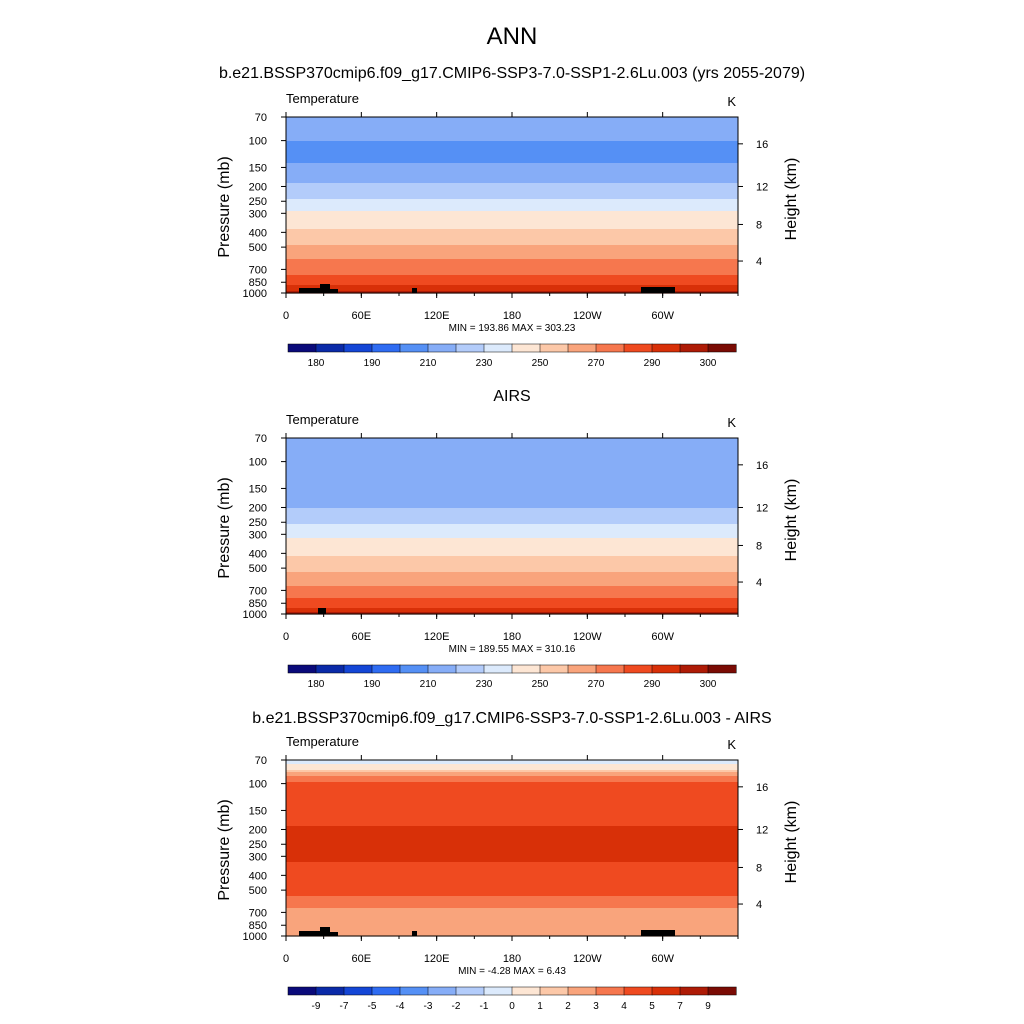 This screenshot has height=1024, width=1024. Describe the element at coordinates (652, 684) in the screenshot. I see `colorbar-label: 290` at that location.